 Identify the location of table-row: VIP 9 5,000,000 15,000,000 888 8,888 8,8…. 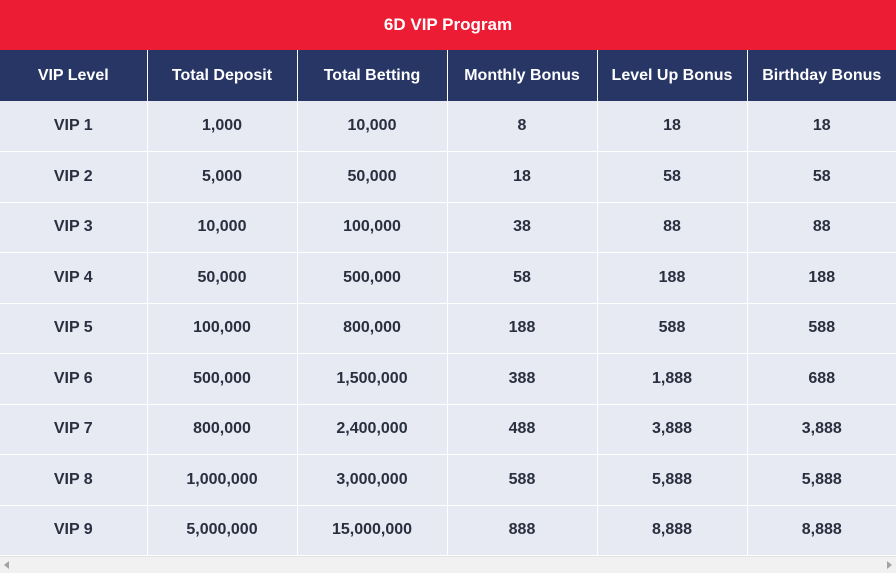
(448, 530).